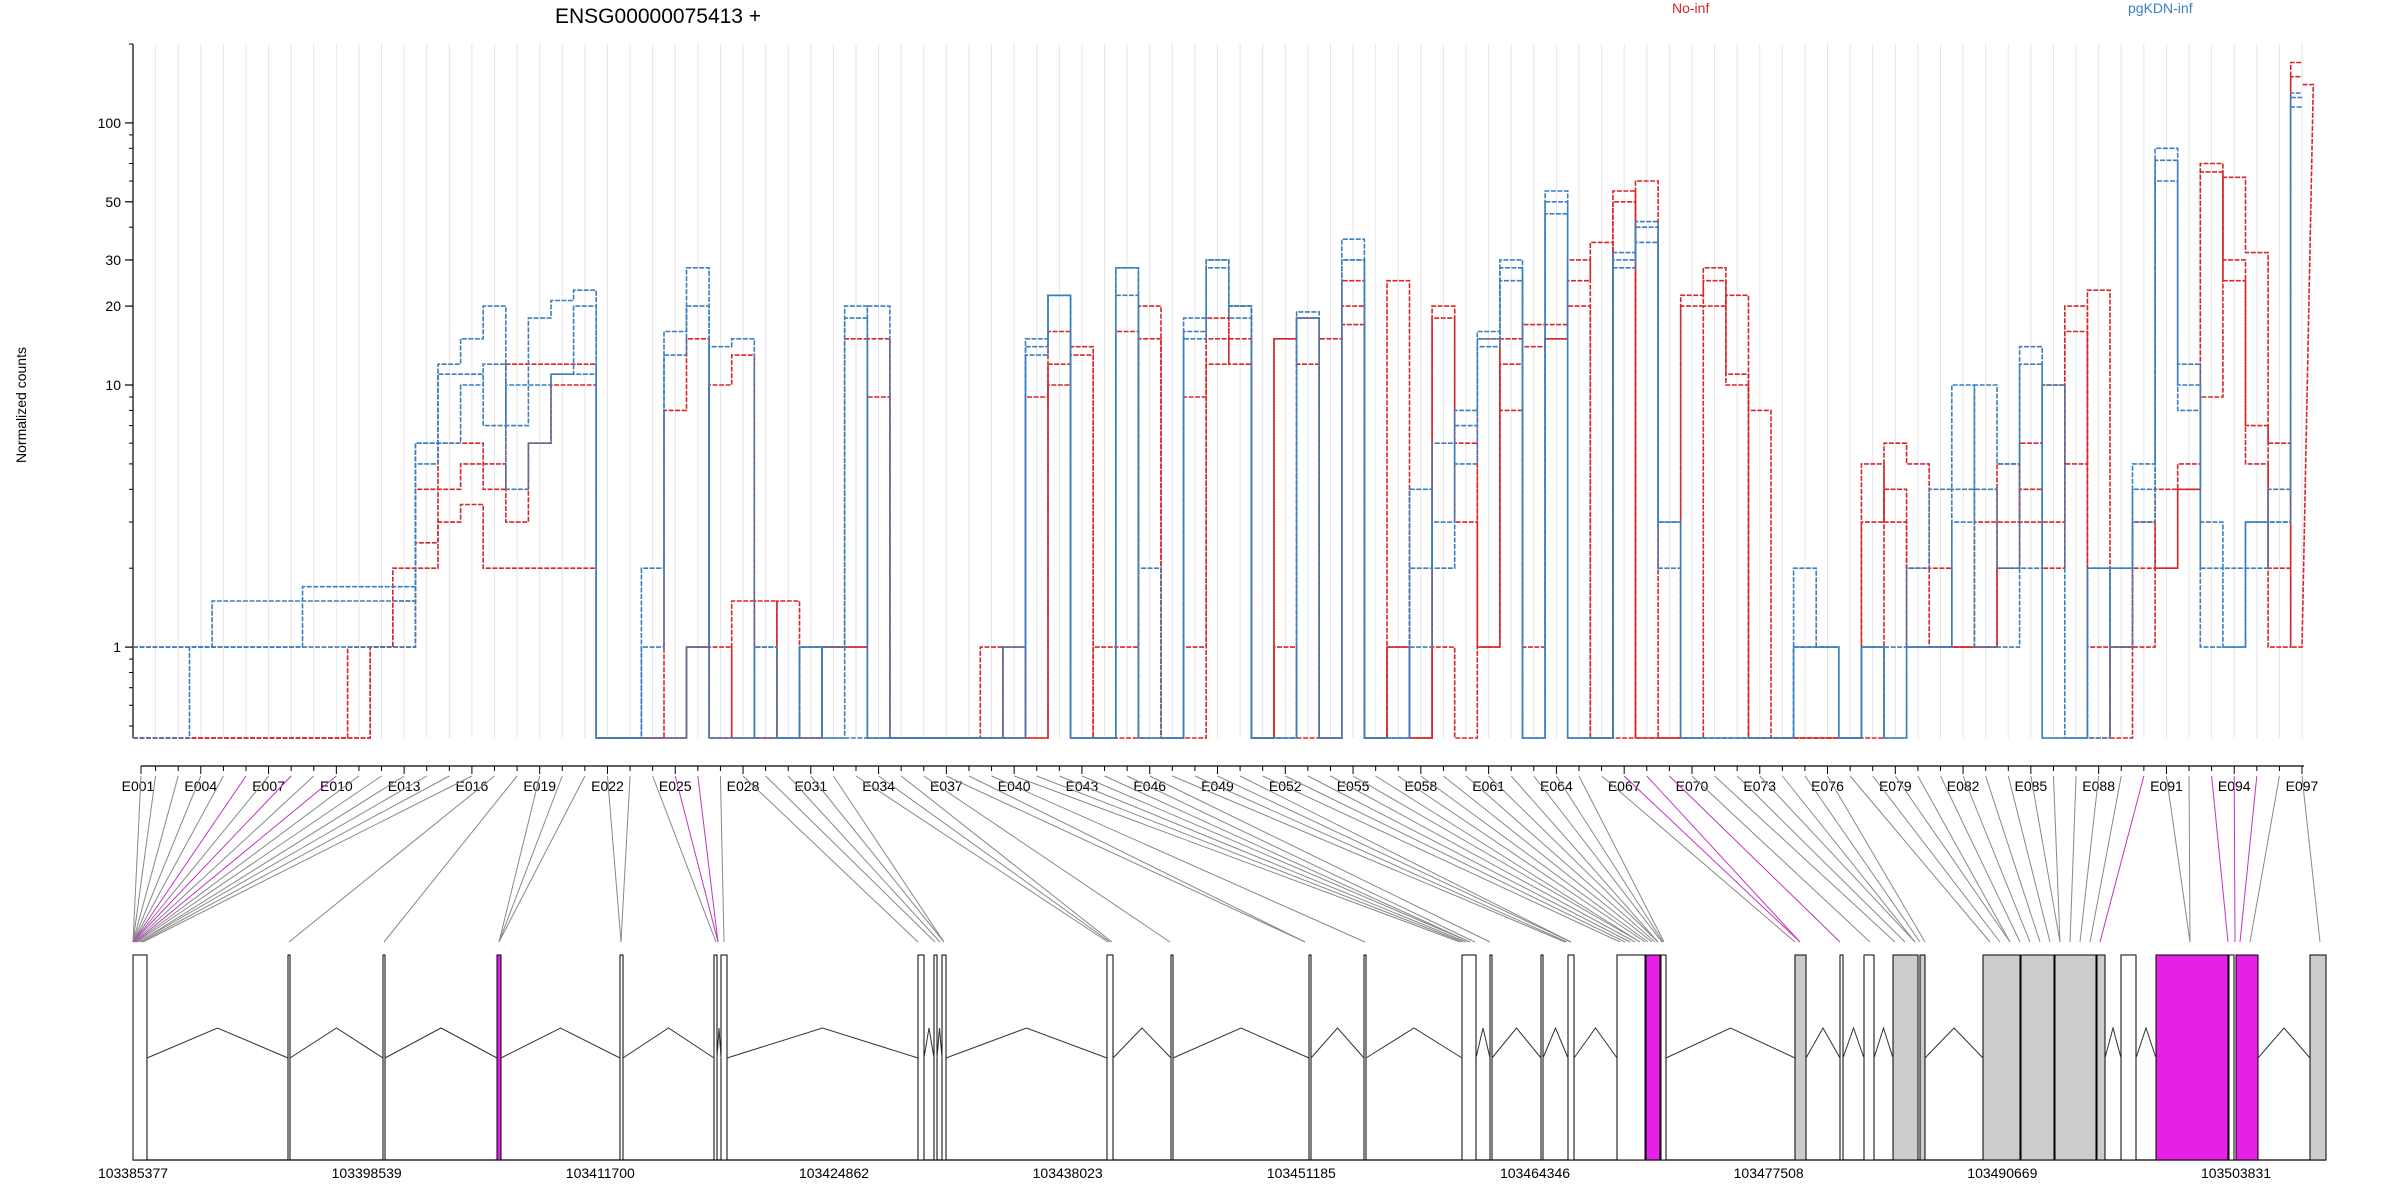  Describe the element at coordinates (743, 786) in the screenshot. I see `x-tick-label: E028` at that location.